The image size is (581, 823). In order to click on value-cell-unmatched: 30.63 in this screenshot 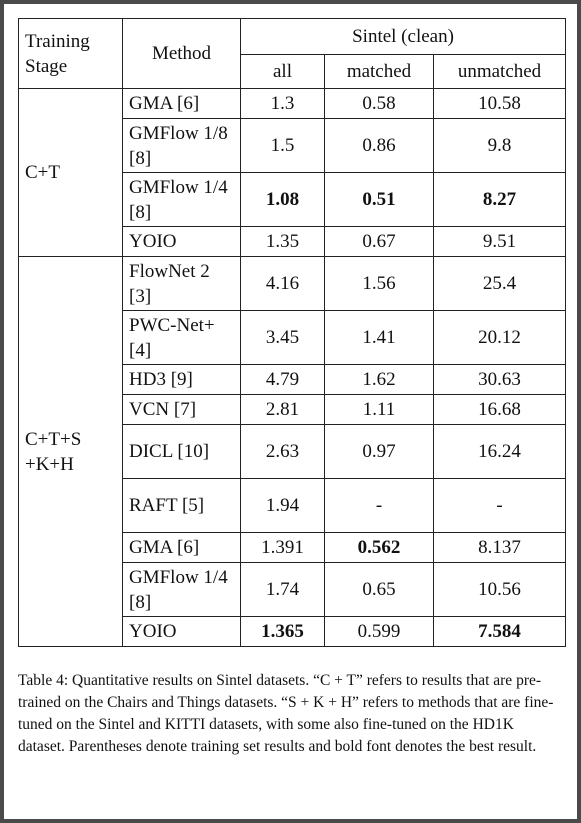, I will do `click(499, 379)`.